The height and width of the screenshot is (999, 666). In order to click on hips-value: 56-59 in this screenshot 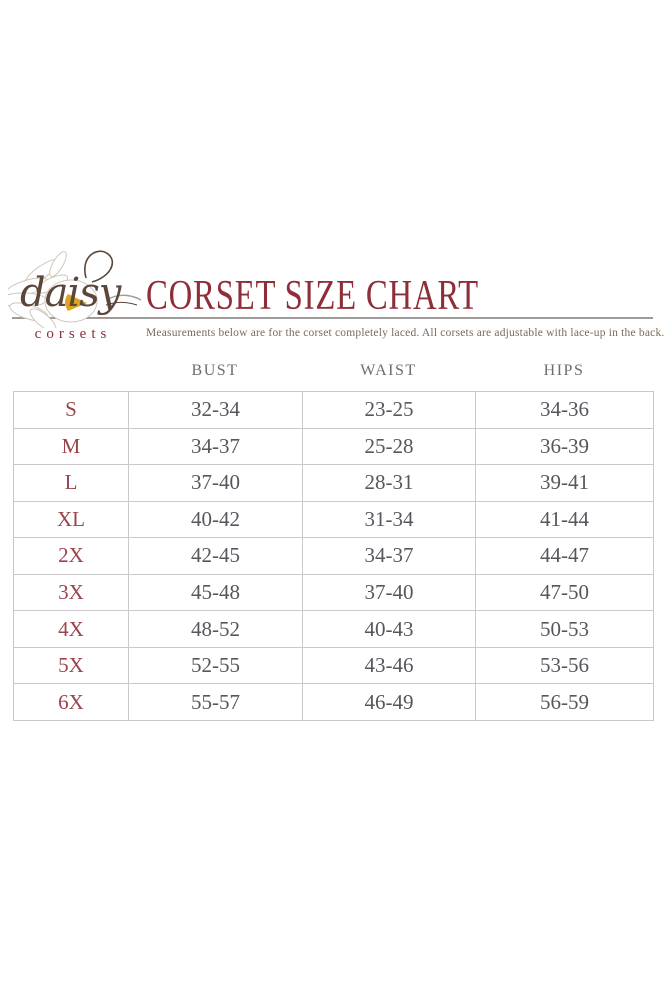, I will do `click(564, 702)`.